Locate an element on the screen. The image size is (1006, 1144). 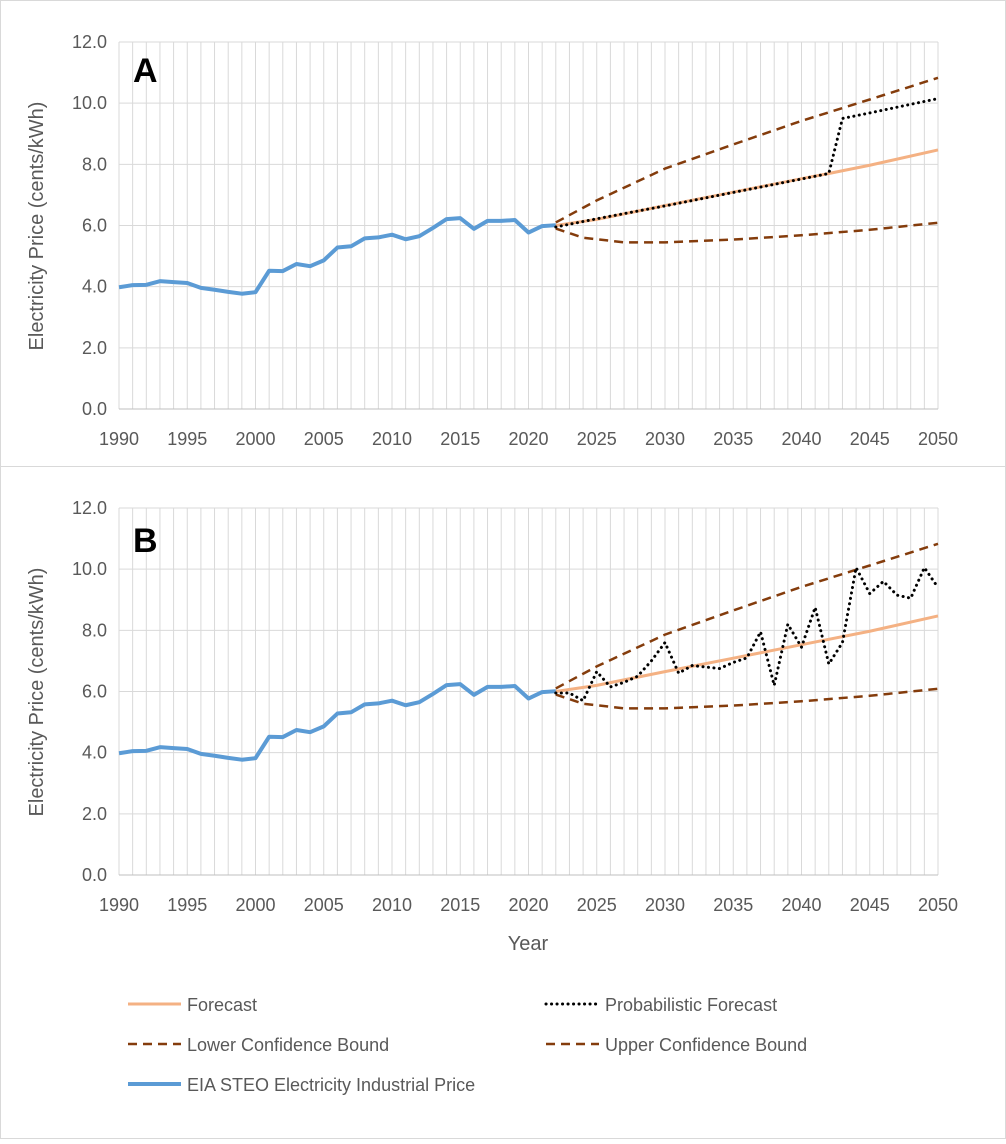
panel-b-y-tick-label: 0.0 is located at coordinates (94, 875).